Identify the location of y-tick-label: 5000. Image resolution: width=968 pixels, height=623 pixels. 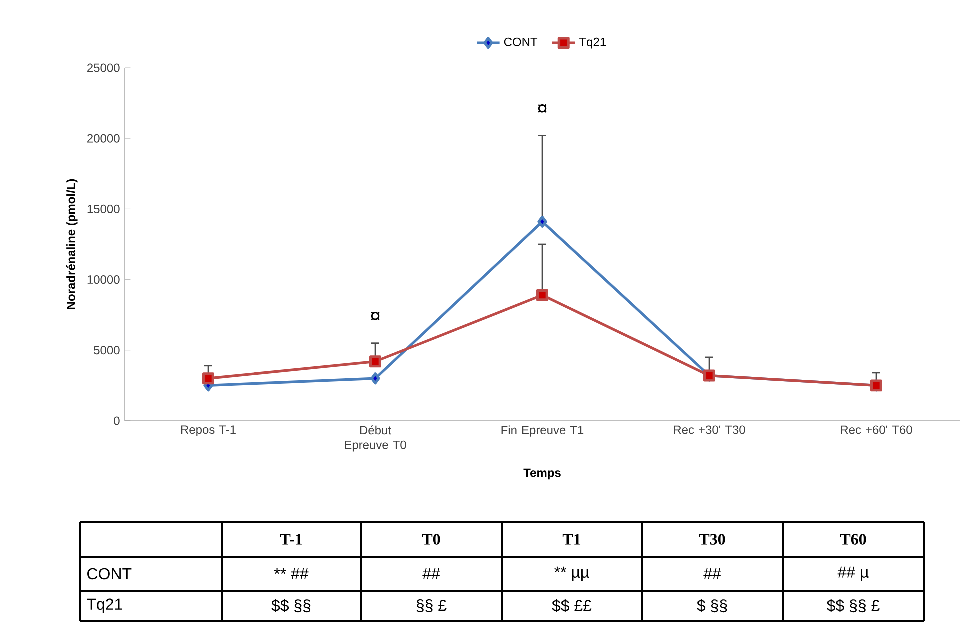
(107, 350).